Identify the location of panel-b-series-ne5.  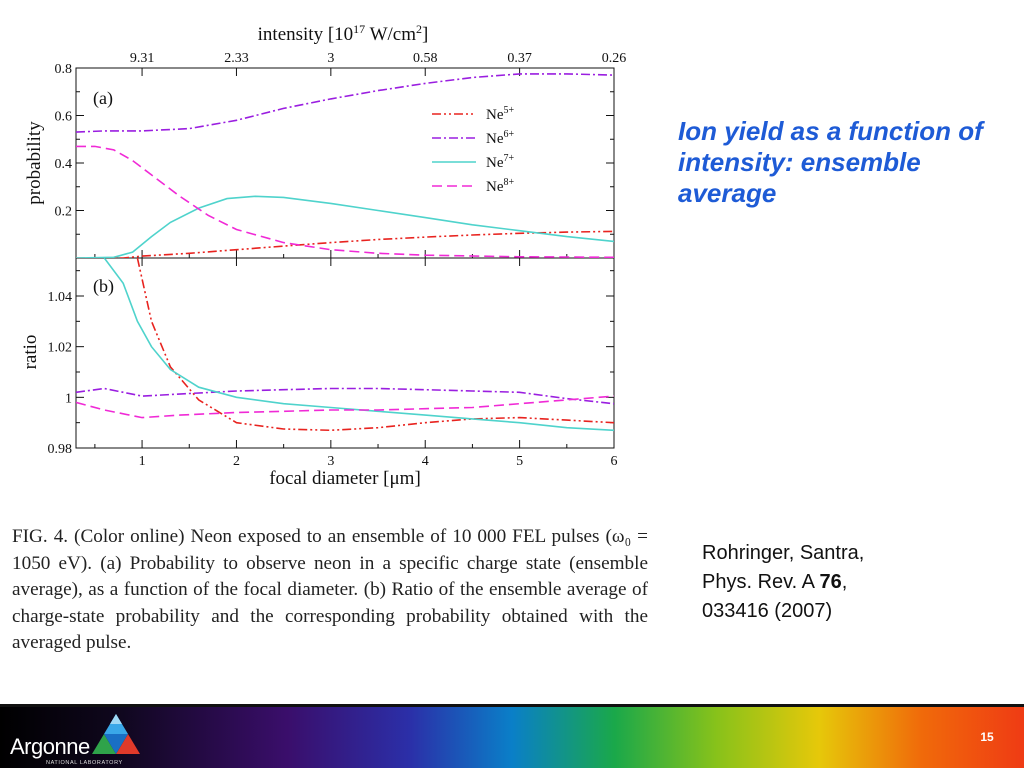
(375, 345).